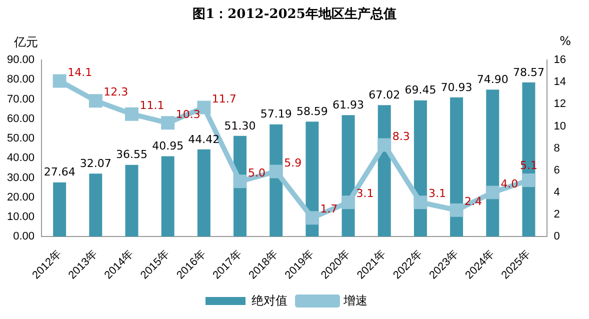 The width and height of the screenshot is (589, 319). Describe the element at coordinates (295, 15) in the screenshot. I see `chart-title: 图1：2012-2025年地区生产总值` at that location.